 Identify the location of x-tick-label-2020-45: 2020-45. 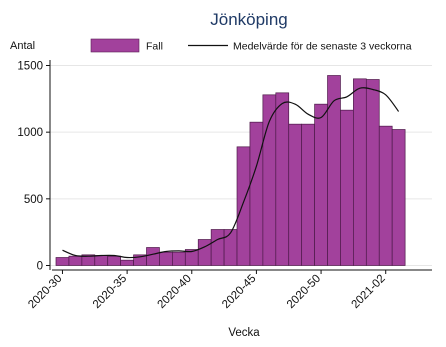
(239, 292).